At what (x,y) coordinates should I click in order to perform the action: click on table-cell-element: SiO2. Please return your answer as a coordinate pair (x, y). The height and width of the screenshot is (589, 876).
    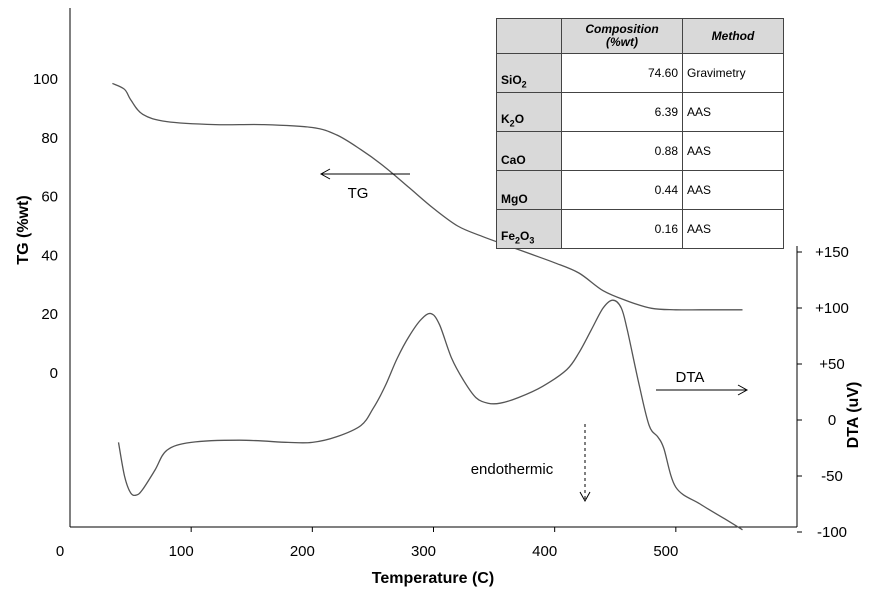
    Looking at the image, I should click on (529, 73).